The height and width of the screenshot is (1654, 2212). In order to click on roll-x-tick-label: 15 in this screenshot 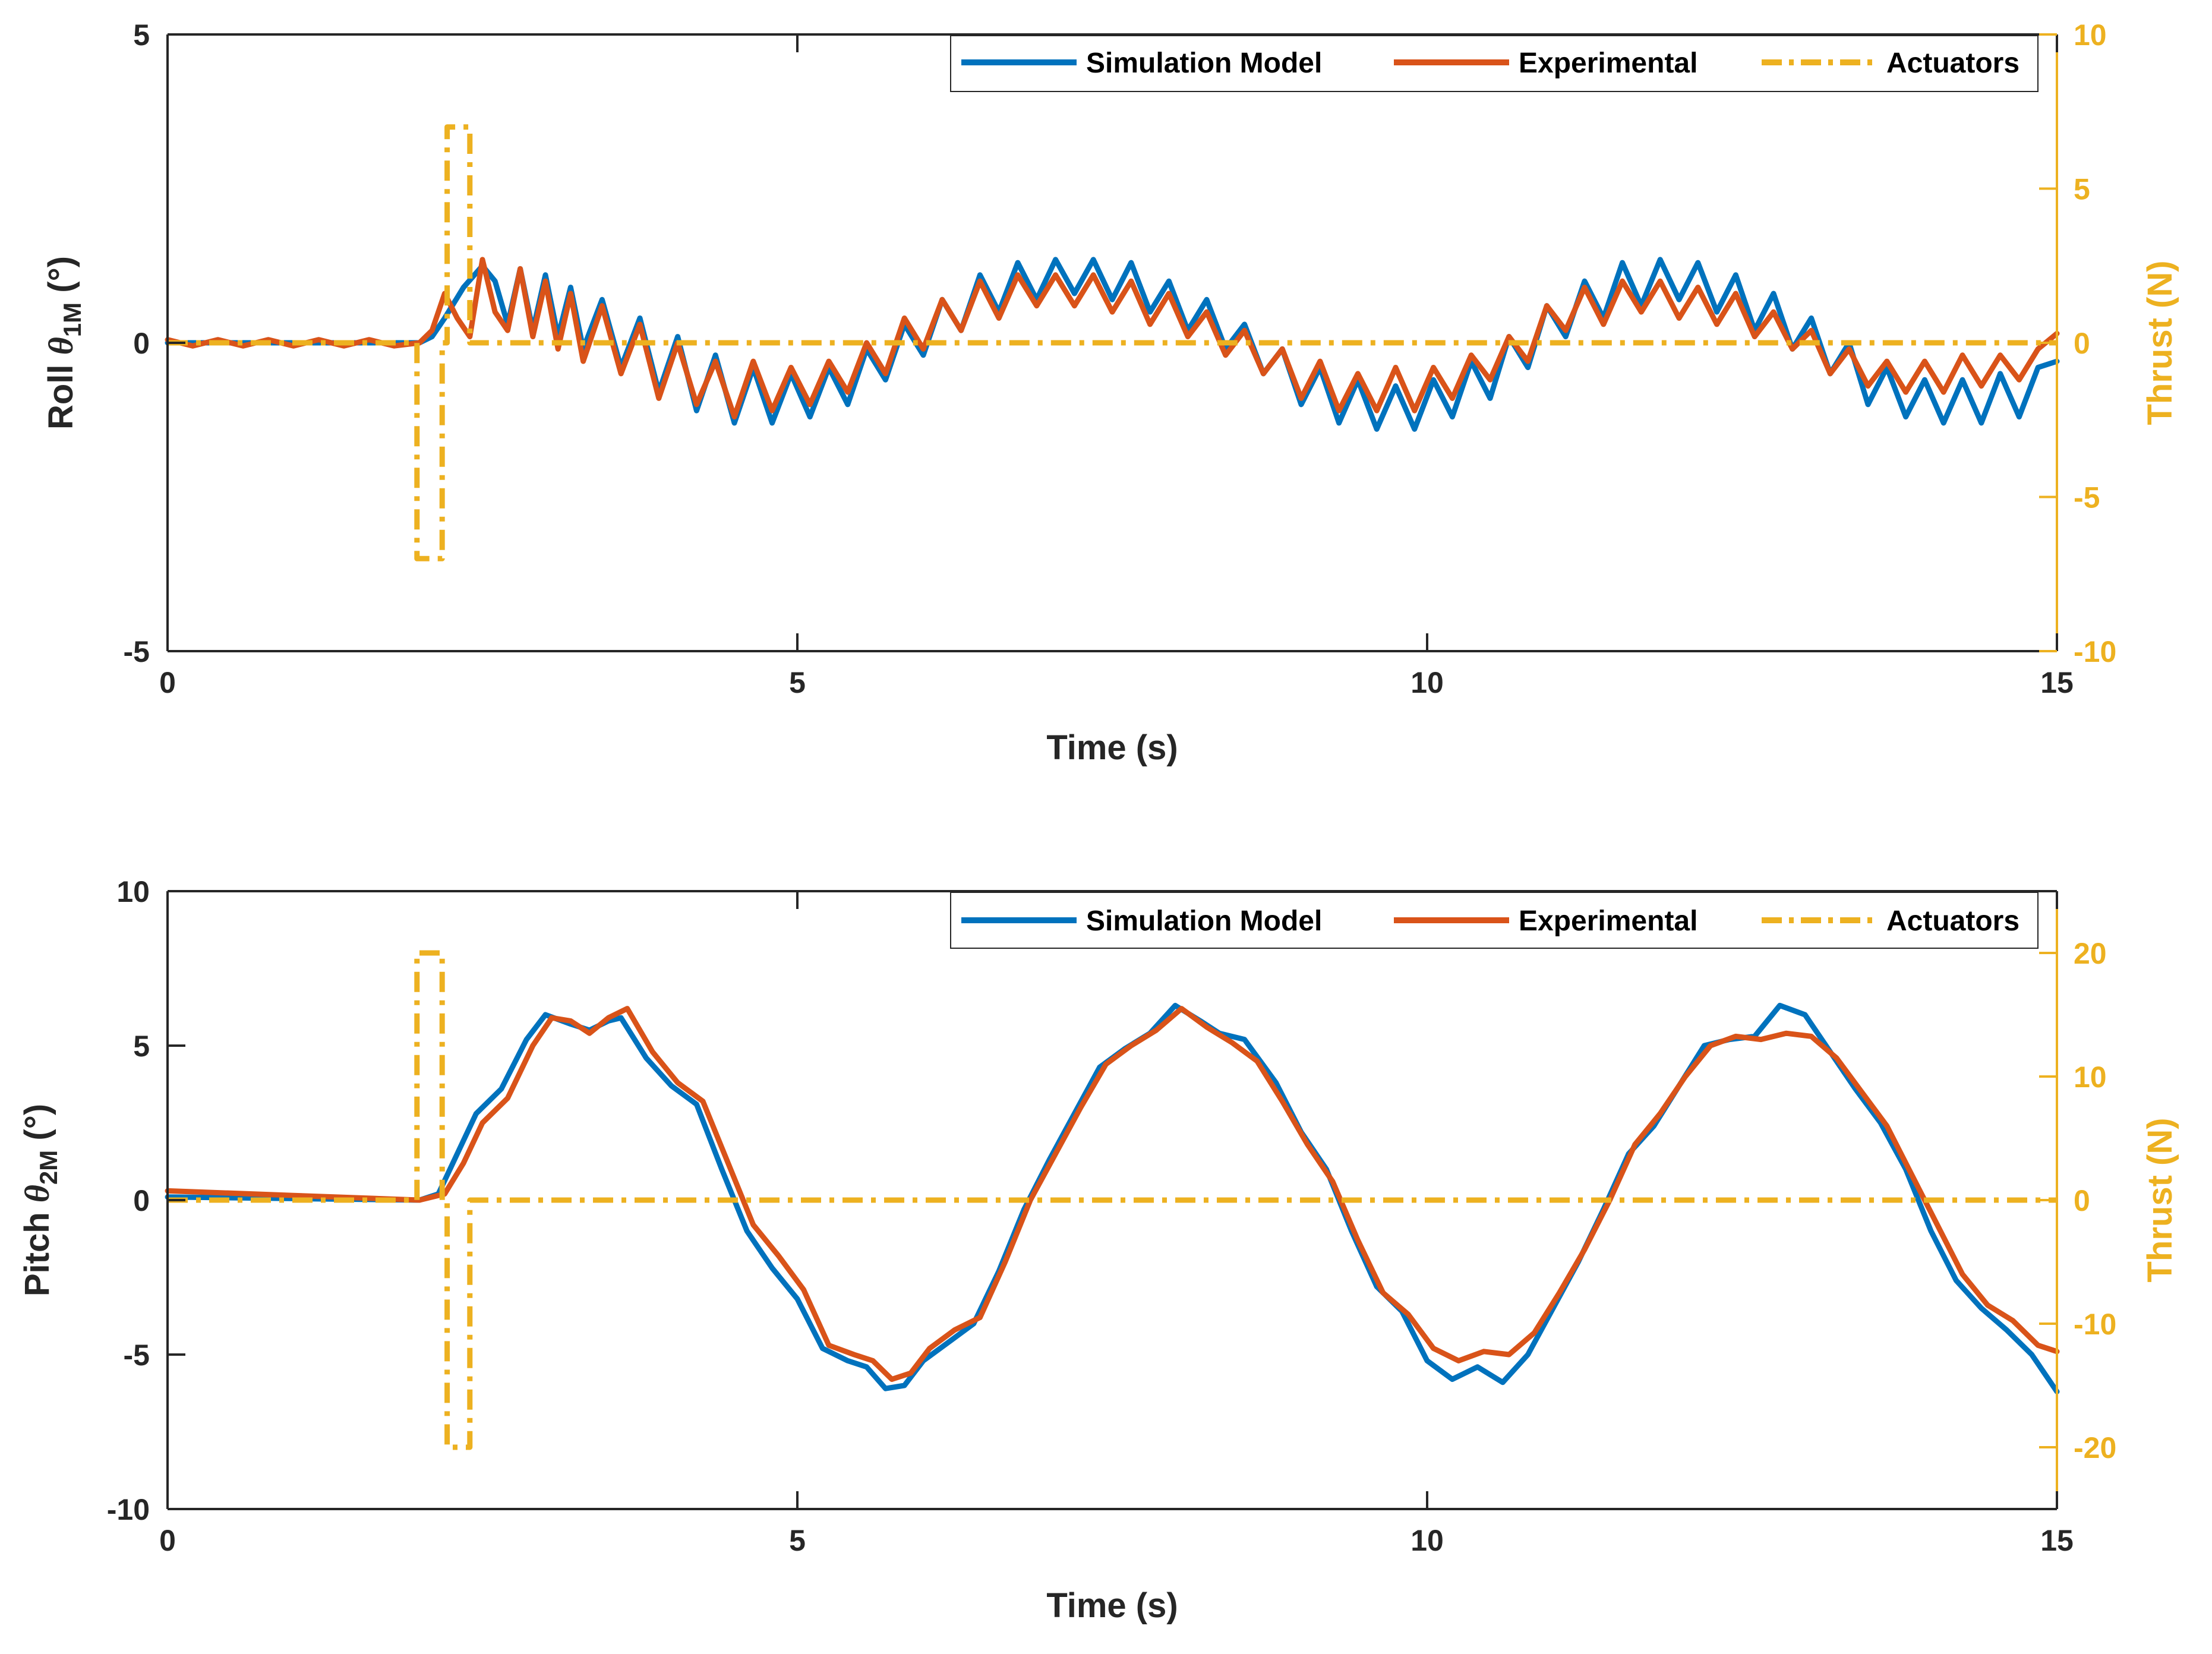, I will do `click(2057, 683)`.